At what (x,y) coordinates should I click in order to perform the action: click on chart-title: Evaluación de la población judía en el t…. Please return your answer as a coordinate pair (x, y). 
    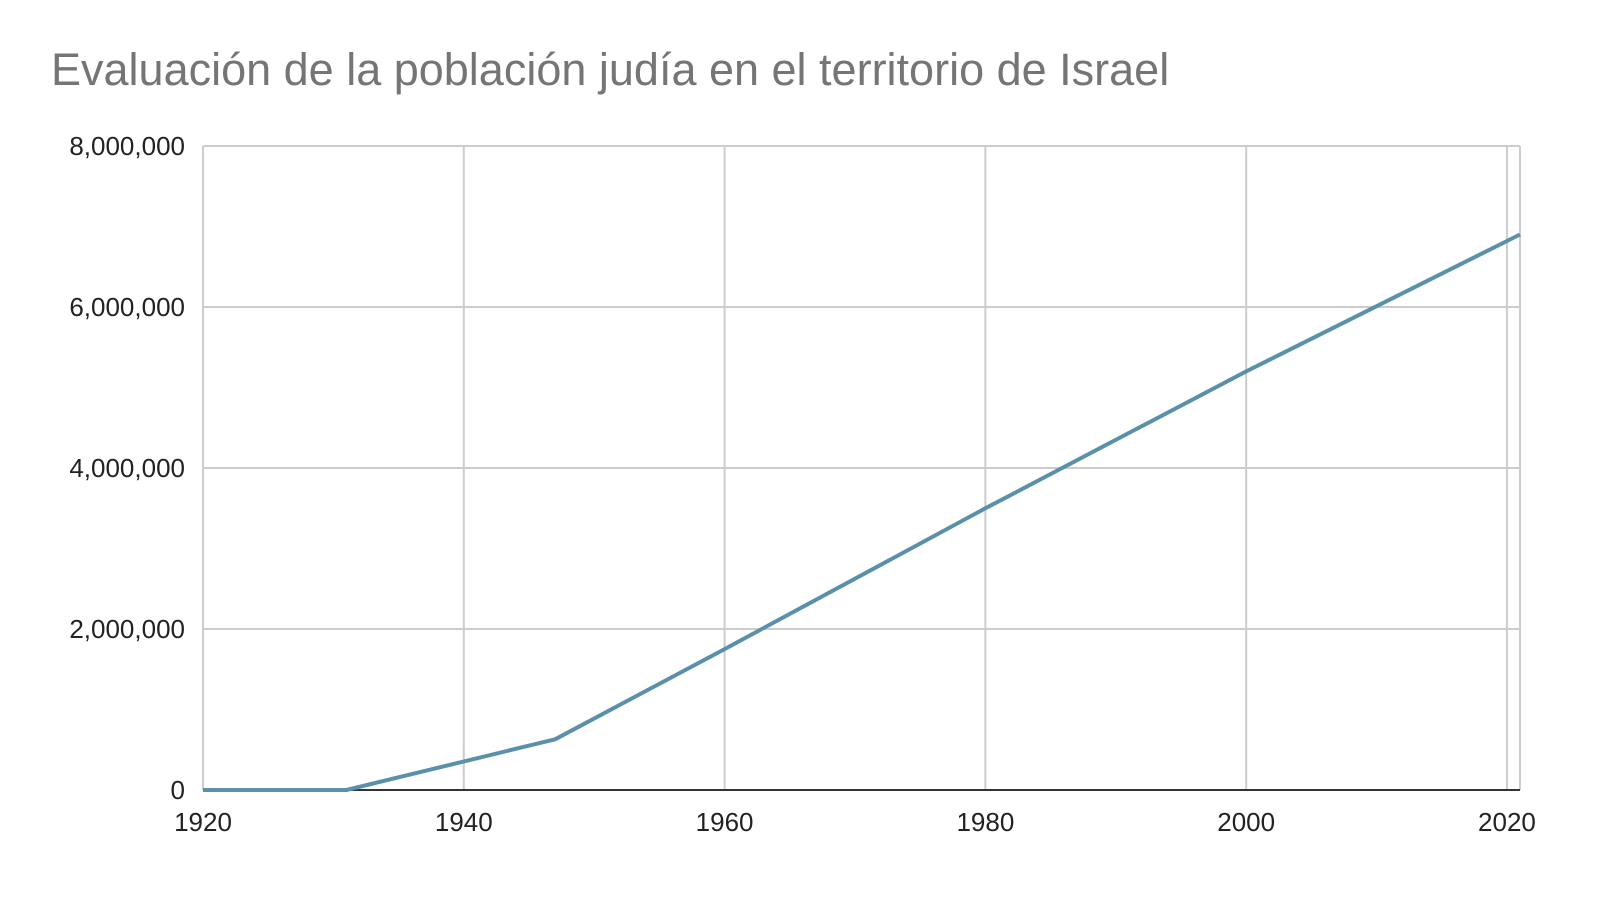
    Looking at the image, I should click on (610, 69).